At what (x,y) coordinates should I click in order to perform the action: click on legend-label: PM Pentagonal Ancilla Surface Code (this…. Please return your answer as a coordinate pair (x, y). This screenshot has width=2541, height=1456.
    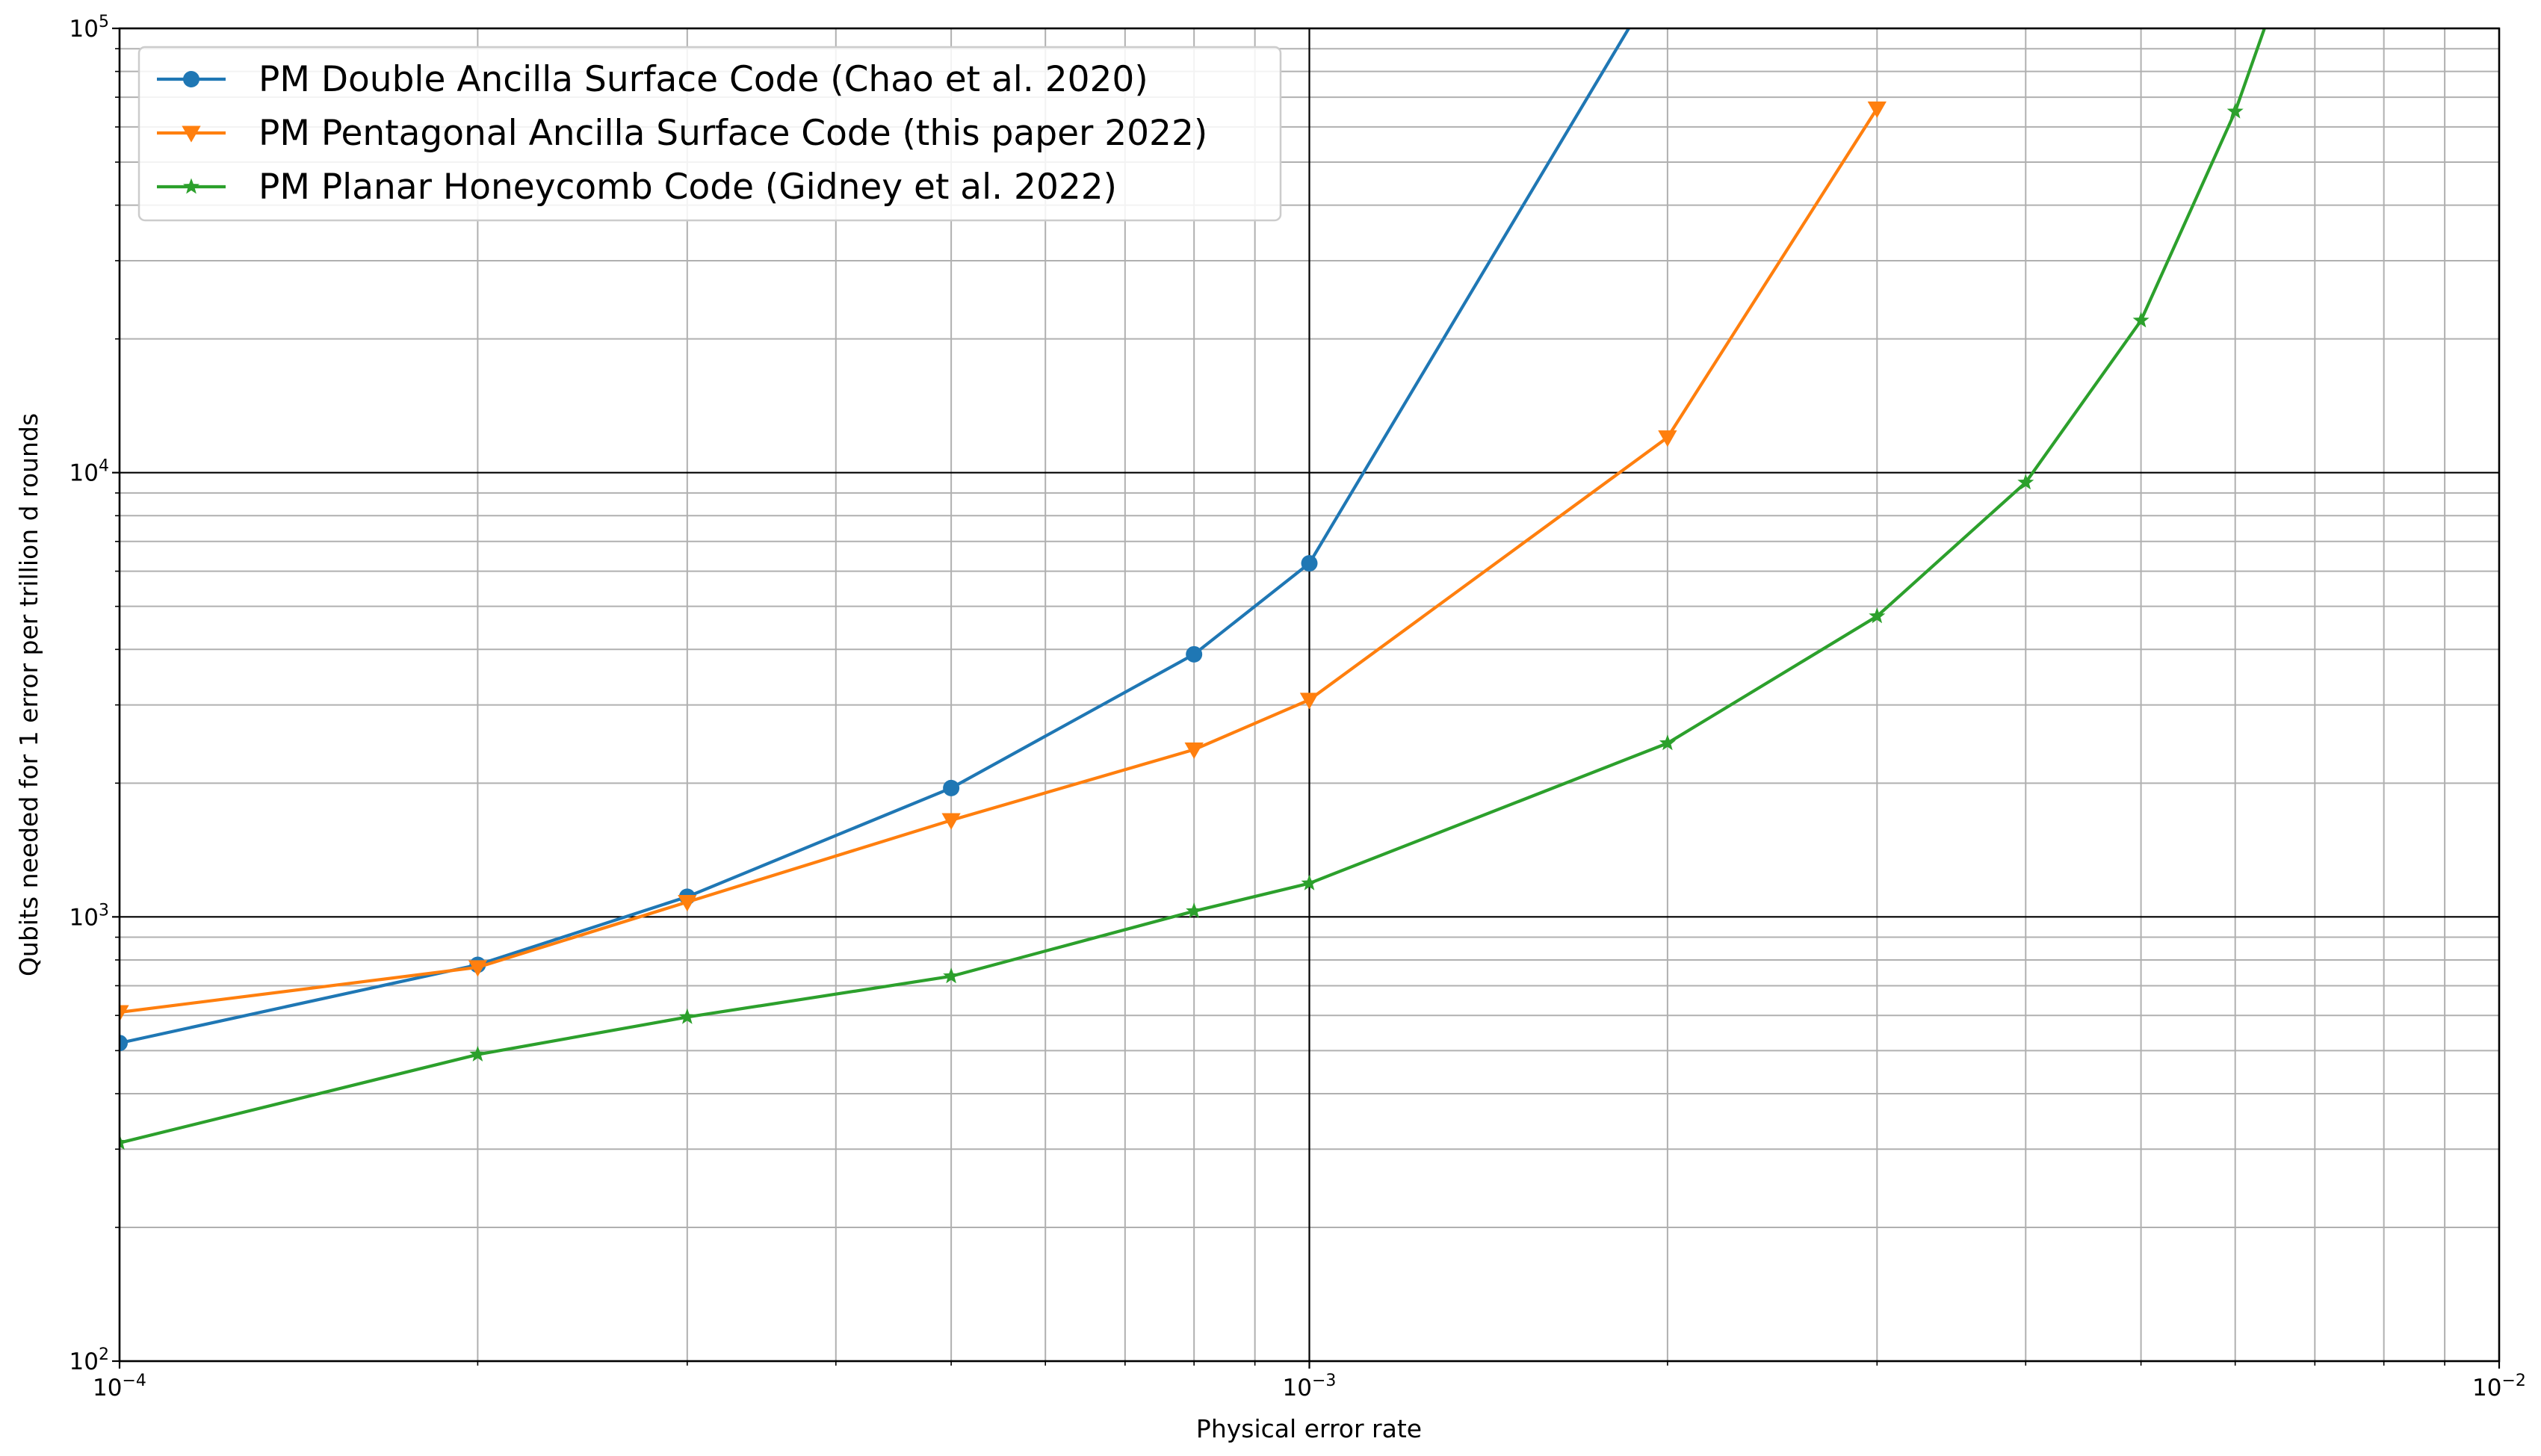
    Looking at the image, I should click on (733, 133).